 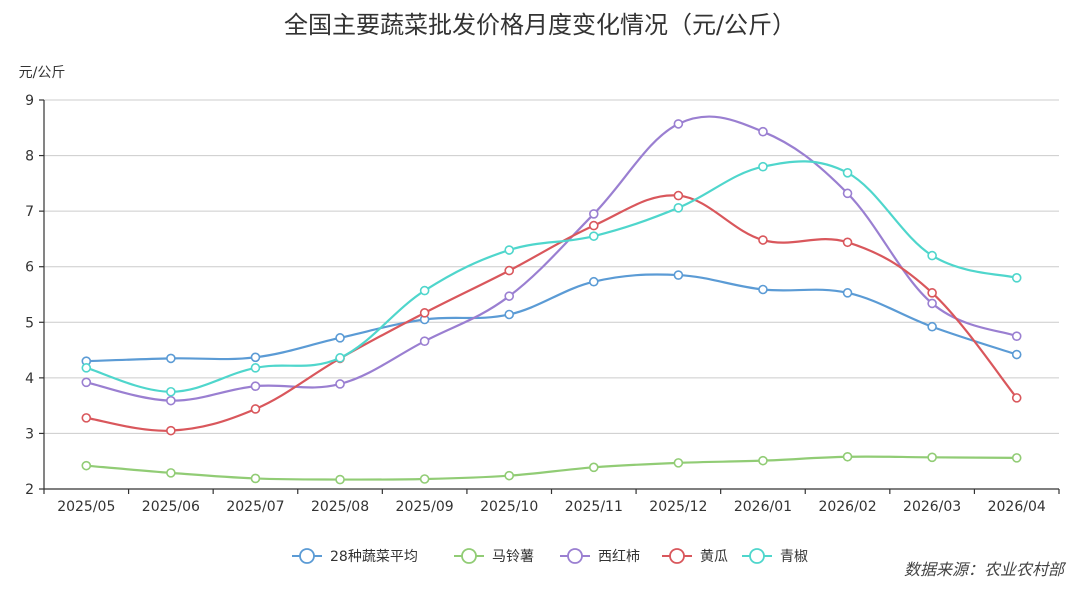 I want to click on x-tick-label: 2025/10, so click(x=509, y=507).